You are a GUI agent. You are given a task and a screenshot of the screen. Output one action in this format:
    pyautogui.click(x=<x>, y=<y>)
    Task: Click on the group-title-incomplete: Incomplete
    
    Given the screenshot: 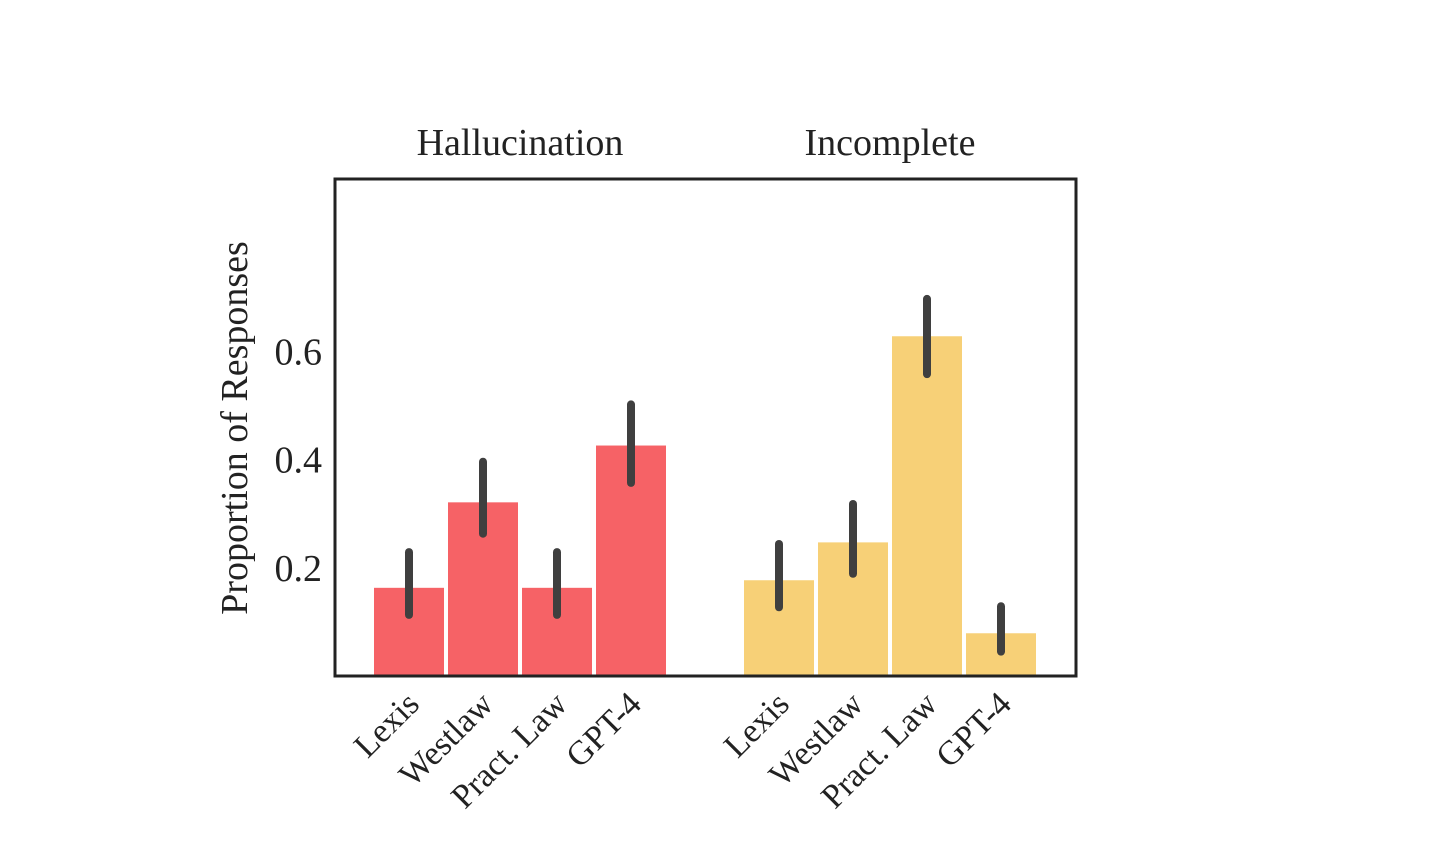 What is the action you would take?
    pyautogui.click(x=890, y=143)
    